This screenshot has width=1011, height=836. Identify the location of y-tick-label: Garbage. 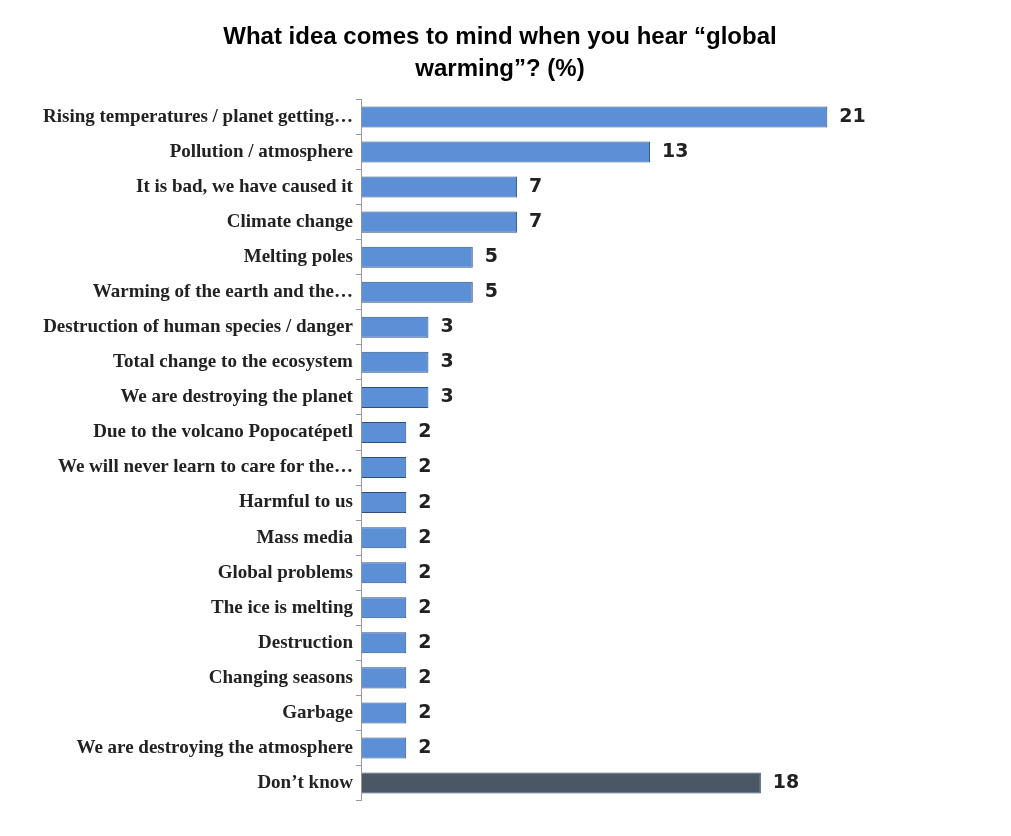
(317, 711).